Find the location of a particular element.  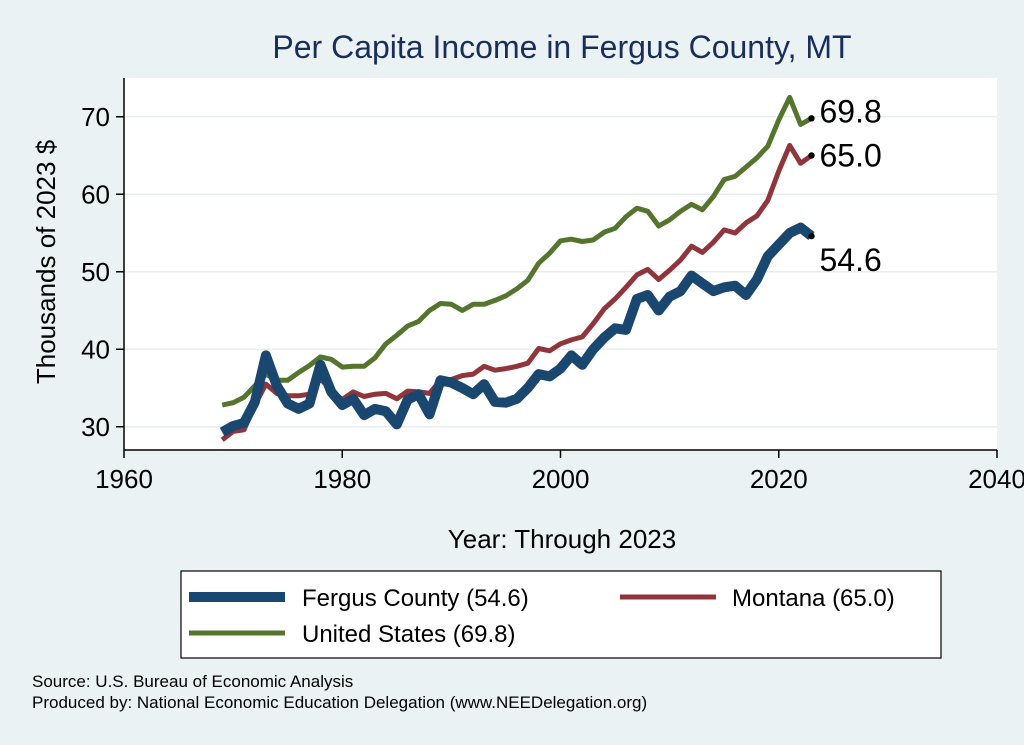

x-ticks: 1960 1980 2000 2020 2040 is located at coordinates (559, 472).